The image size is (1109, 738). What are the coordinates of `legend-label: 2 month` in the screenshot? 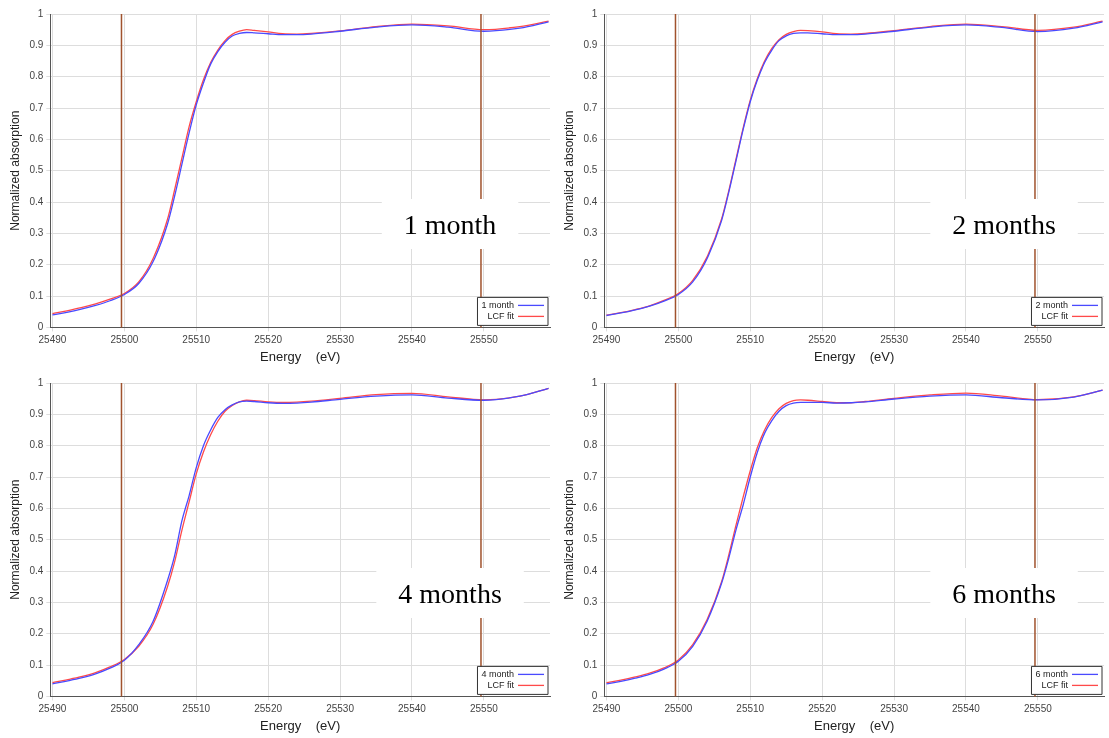 It's located at (1051, 304).